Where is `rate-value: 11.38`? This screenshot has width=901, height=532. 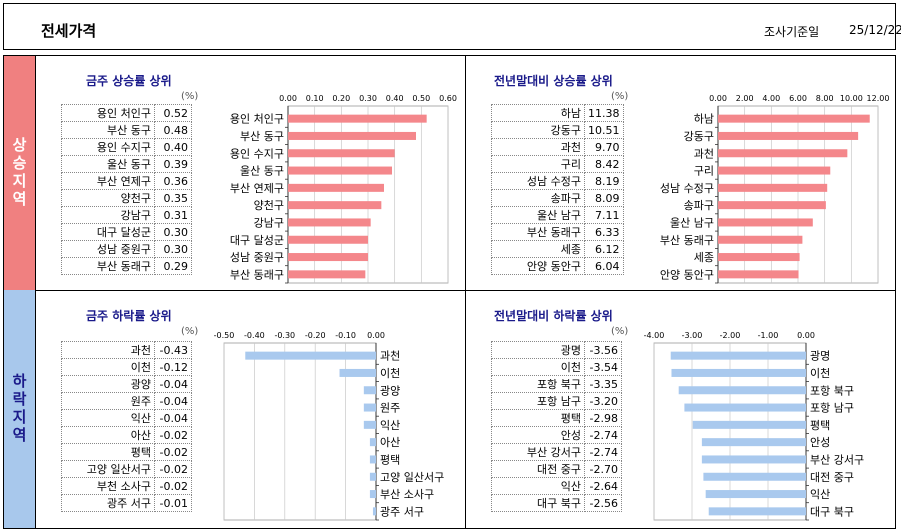
rate-value: 11.38 is located at coordinates (604, 113).